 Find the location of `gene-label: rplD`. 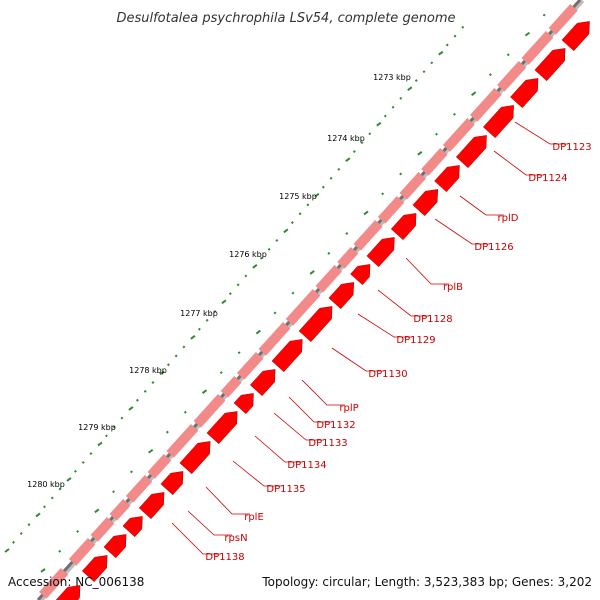

gene-label: rplD is located at coordinates (508, 218).